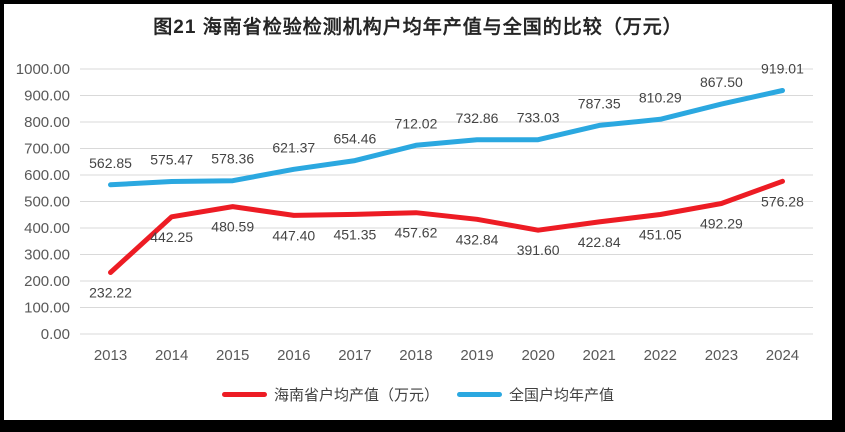 The image size is (845, 432). What do you see at coordinates (562, 395) in the screenshot?
I see `legend-label-national: 全国户均年产值` at bounding box center [562, 395].